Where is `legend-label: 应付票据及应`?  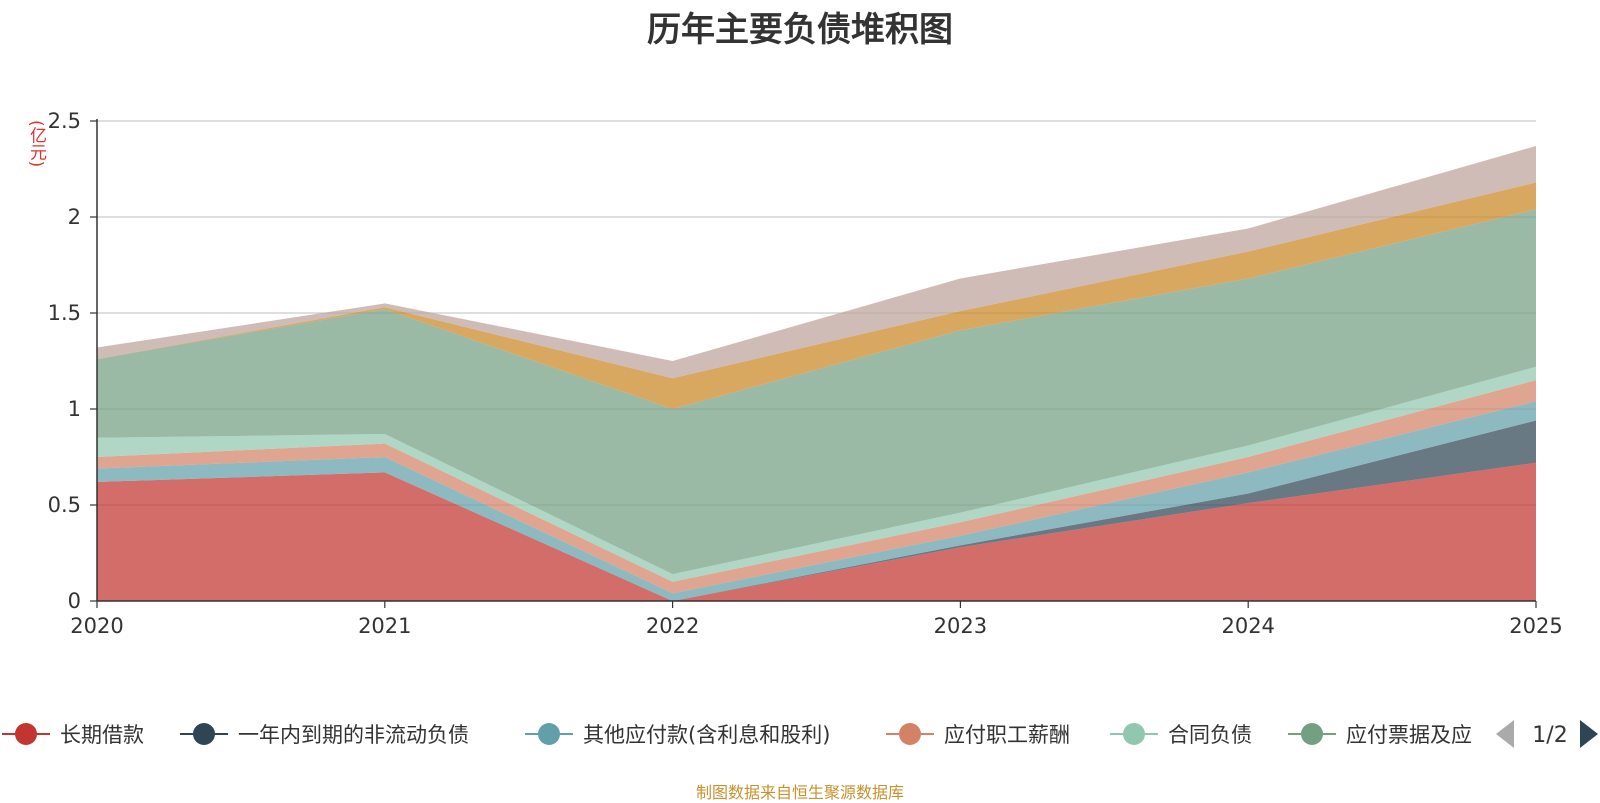
legend-label: 应付票据及应 is located at coordinates (1409, 735).